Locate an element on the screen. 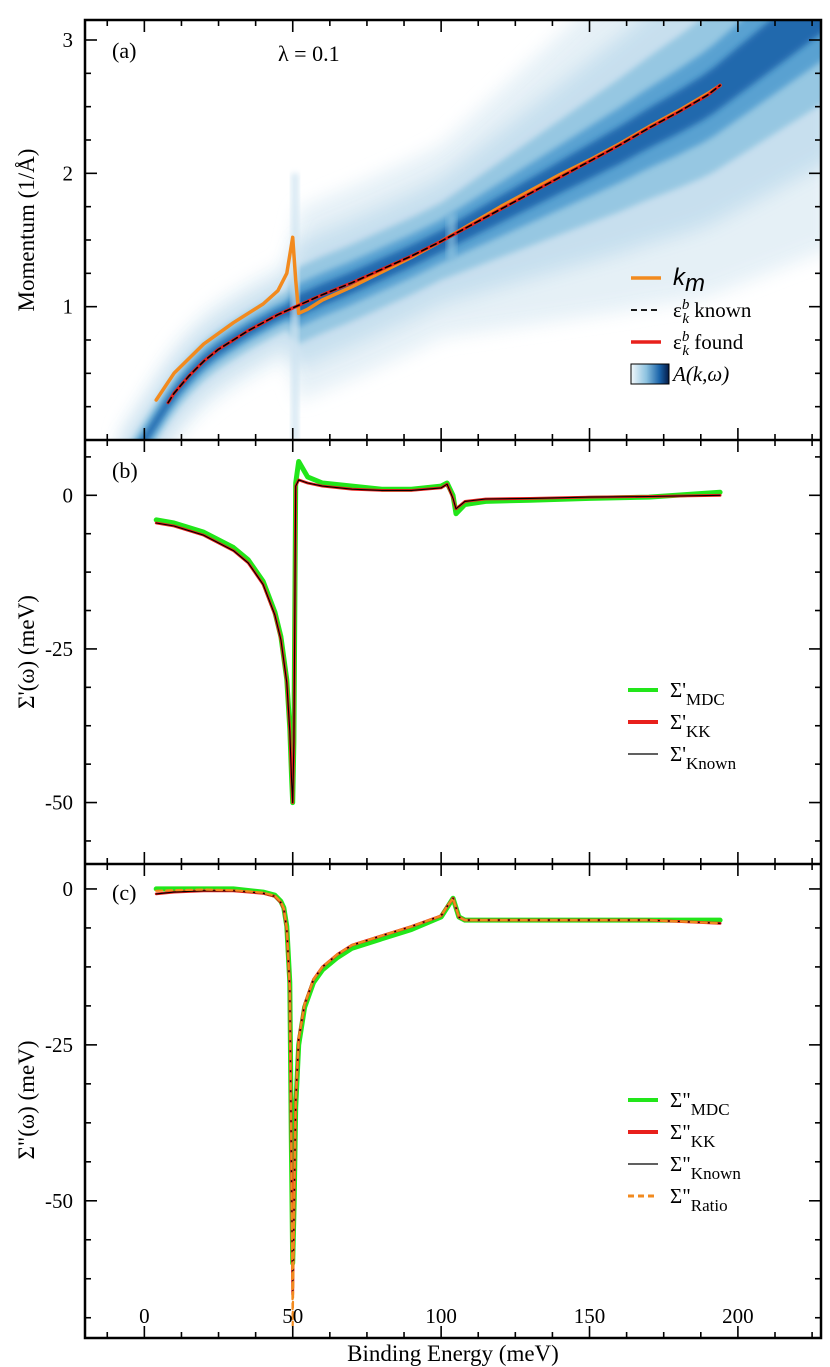  legend-label: Σ"Ratio is located at coordinates (699, 1199).